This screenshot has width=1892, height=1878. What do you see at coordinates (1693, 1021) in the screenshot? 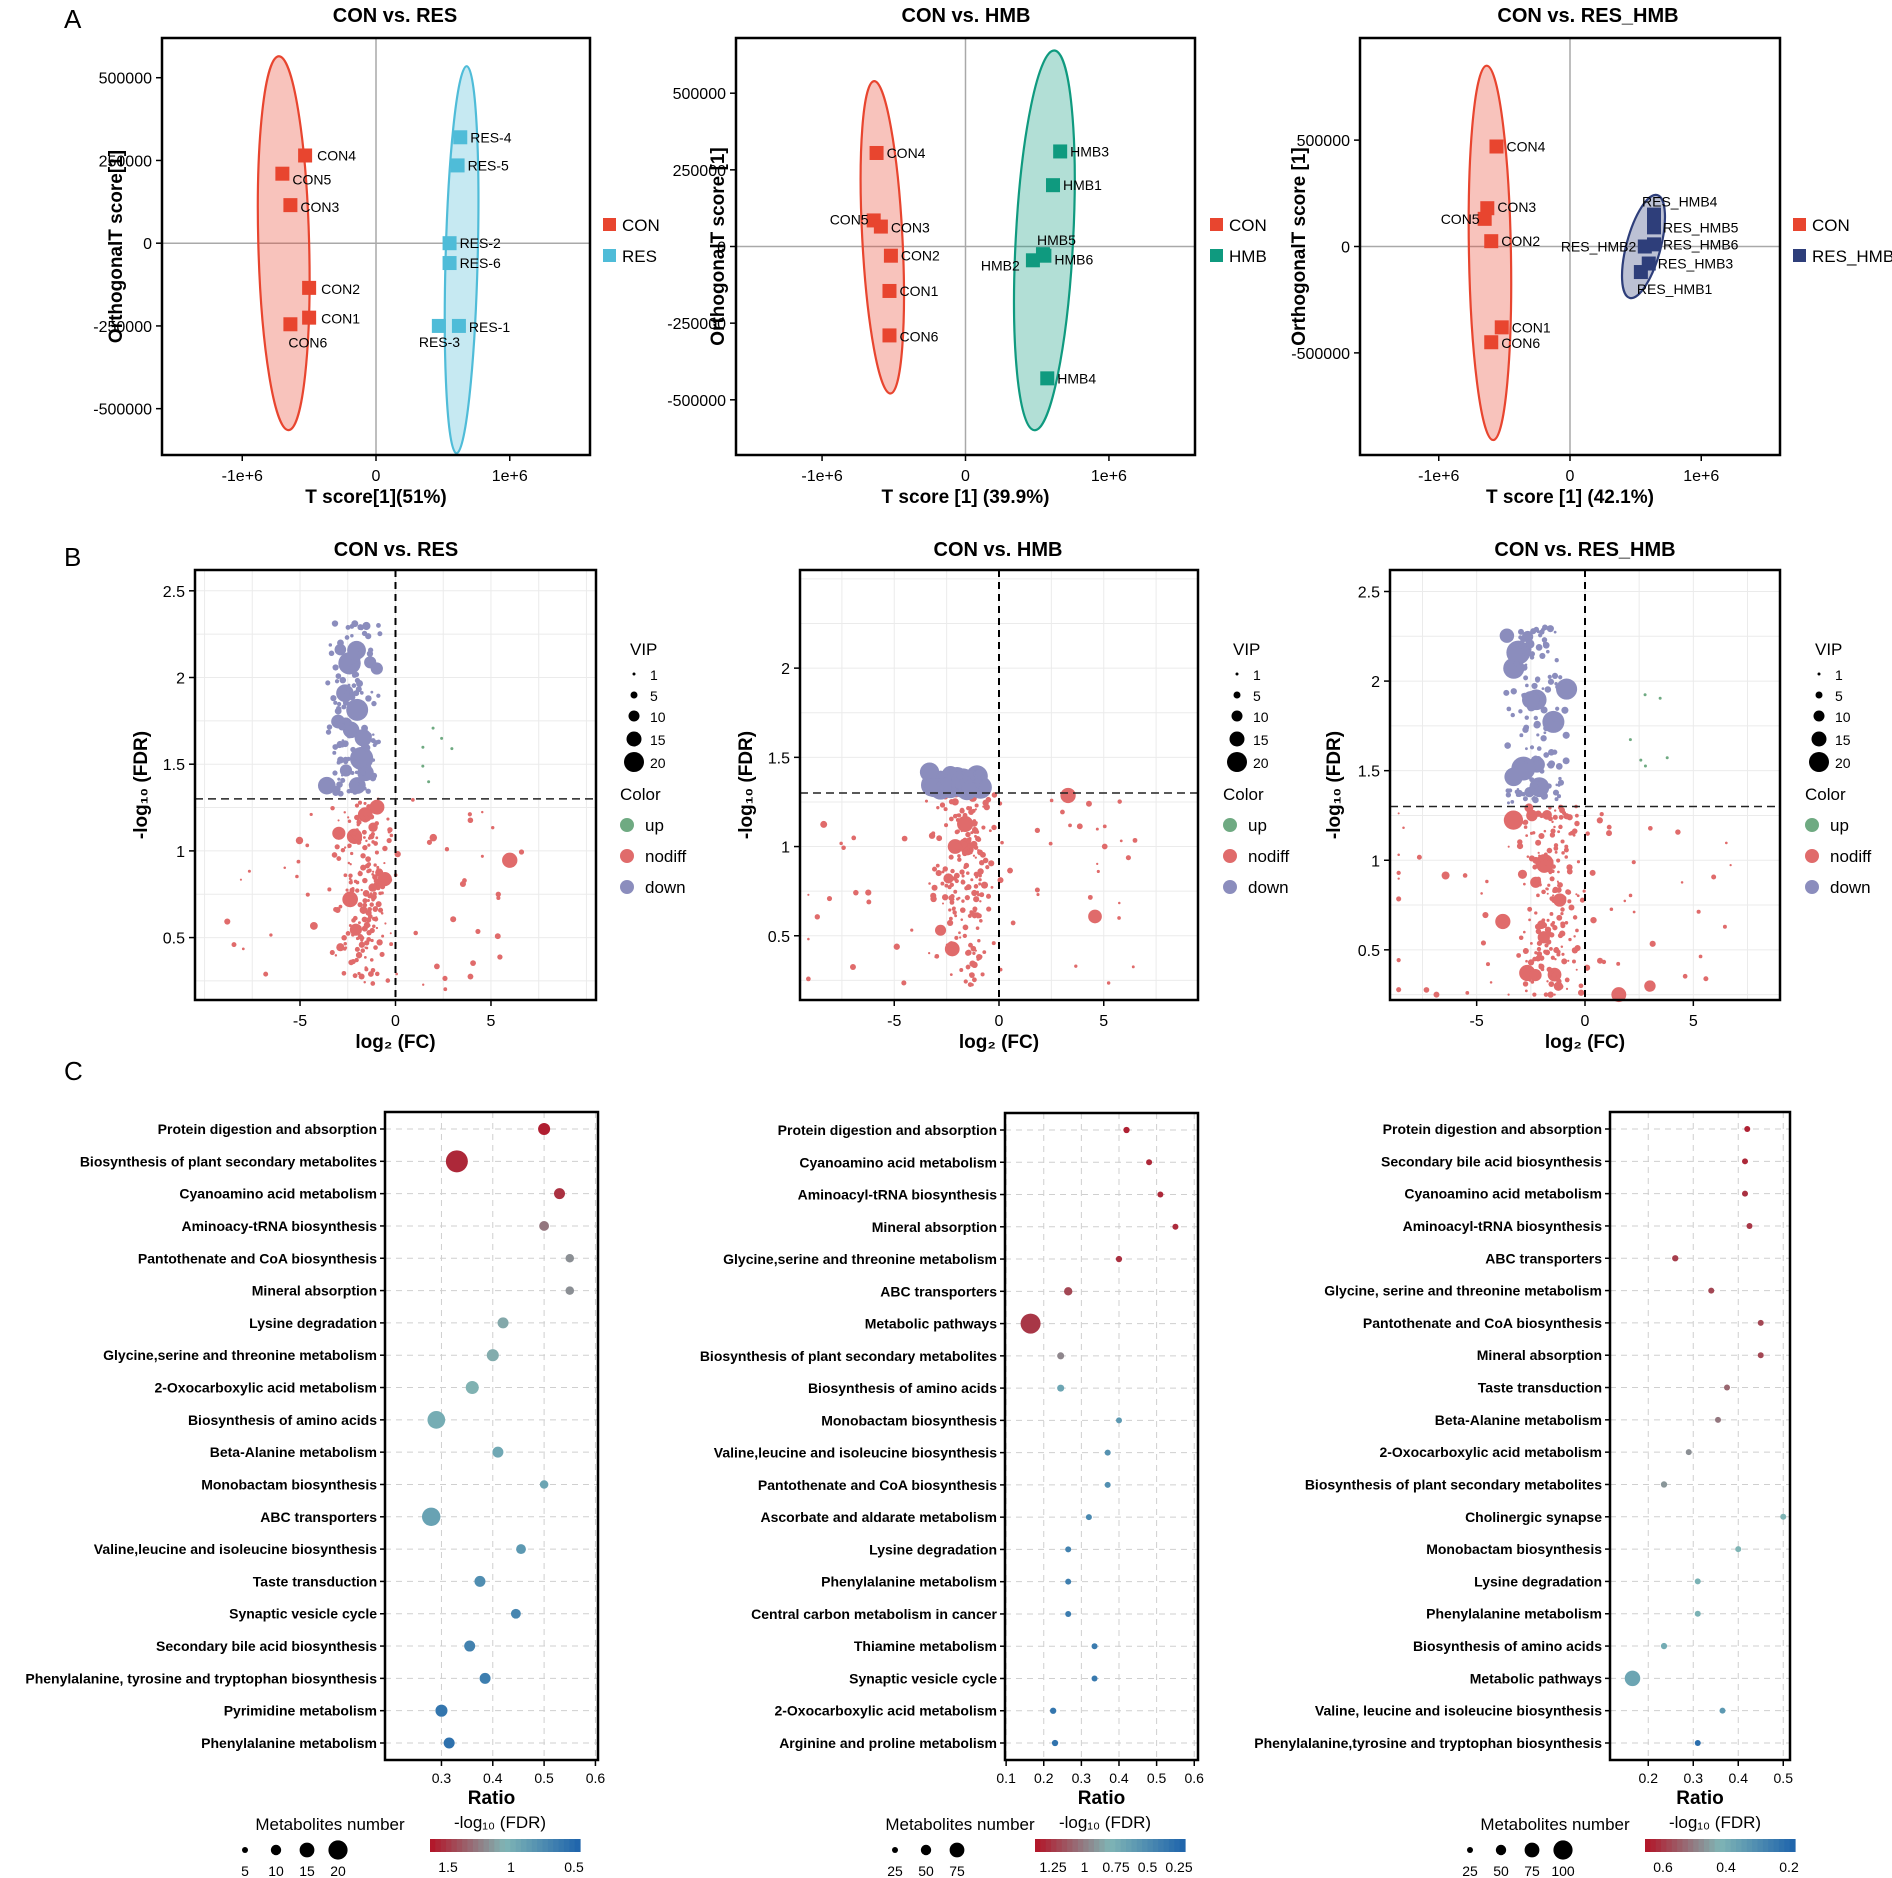
I see `x-tick-label: 5` at bounding box center [1693, 1021].